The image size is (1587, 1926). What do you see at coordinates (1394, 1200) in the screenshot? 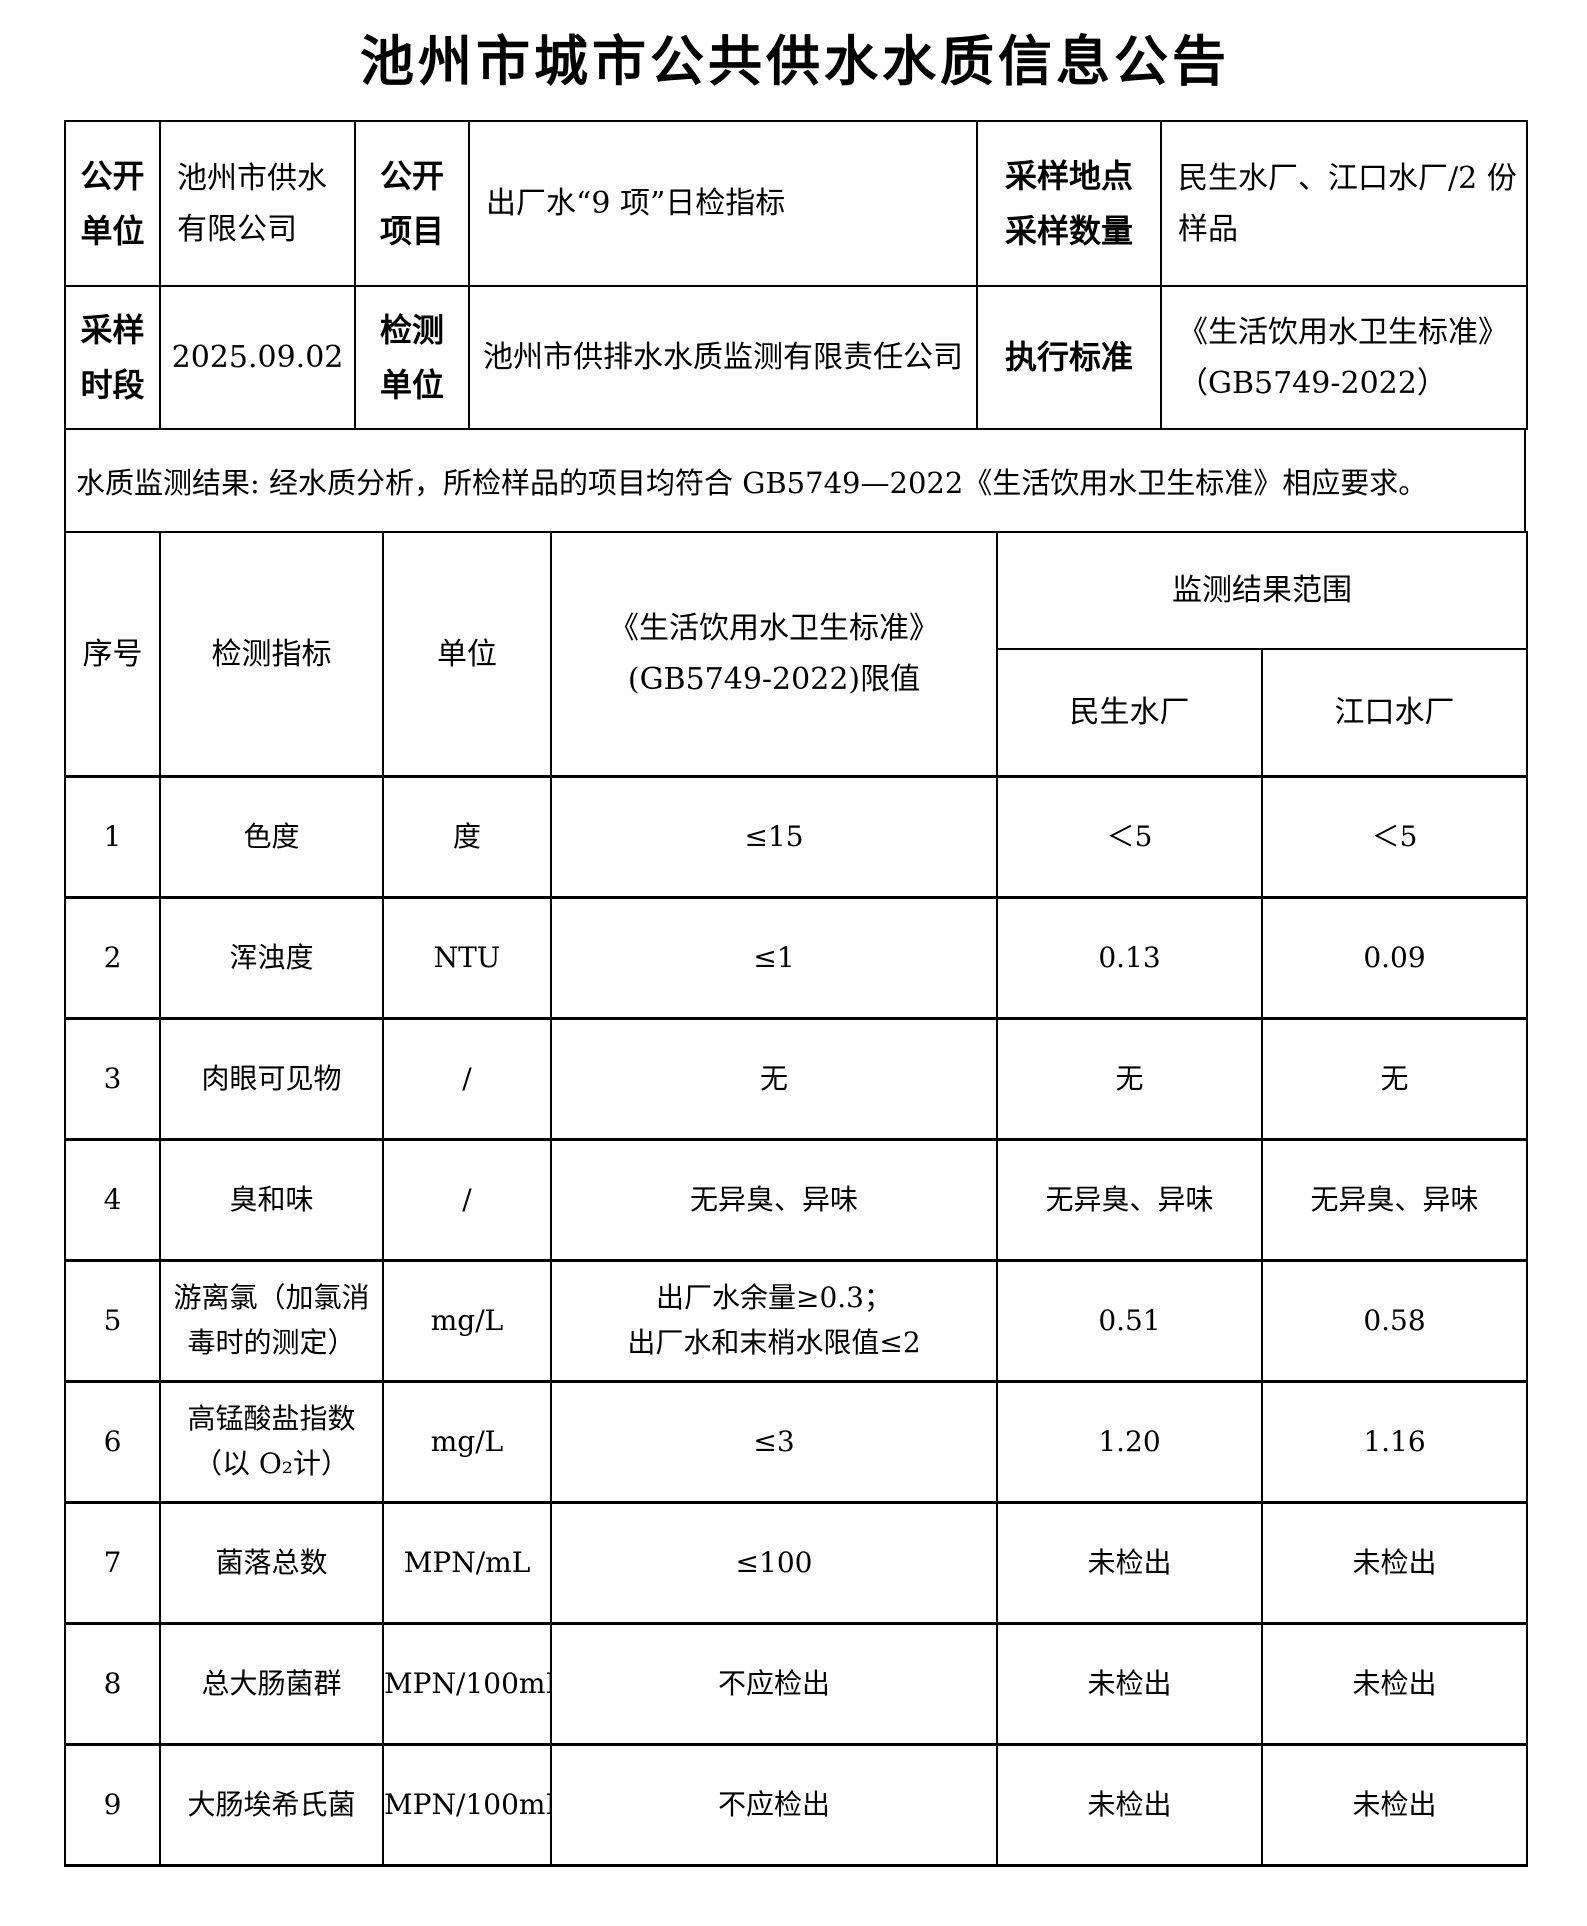
I see `cell-jiangkou: 无异臭、异味` at bounding box center [1394, 1200].